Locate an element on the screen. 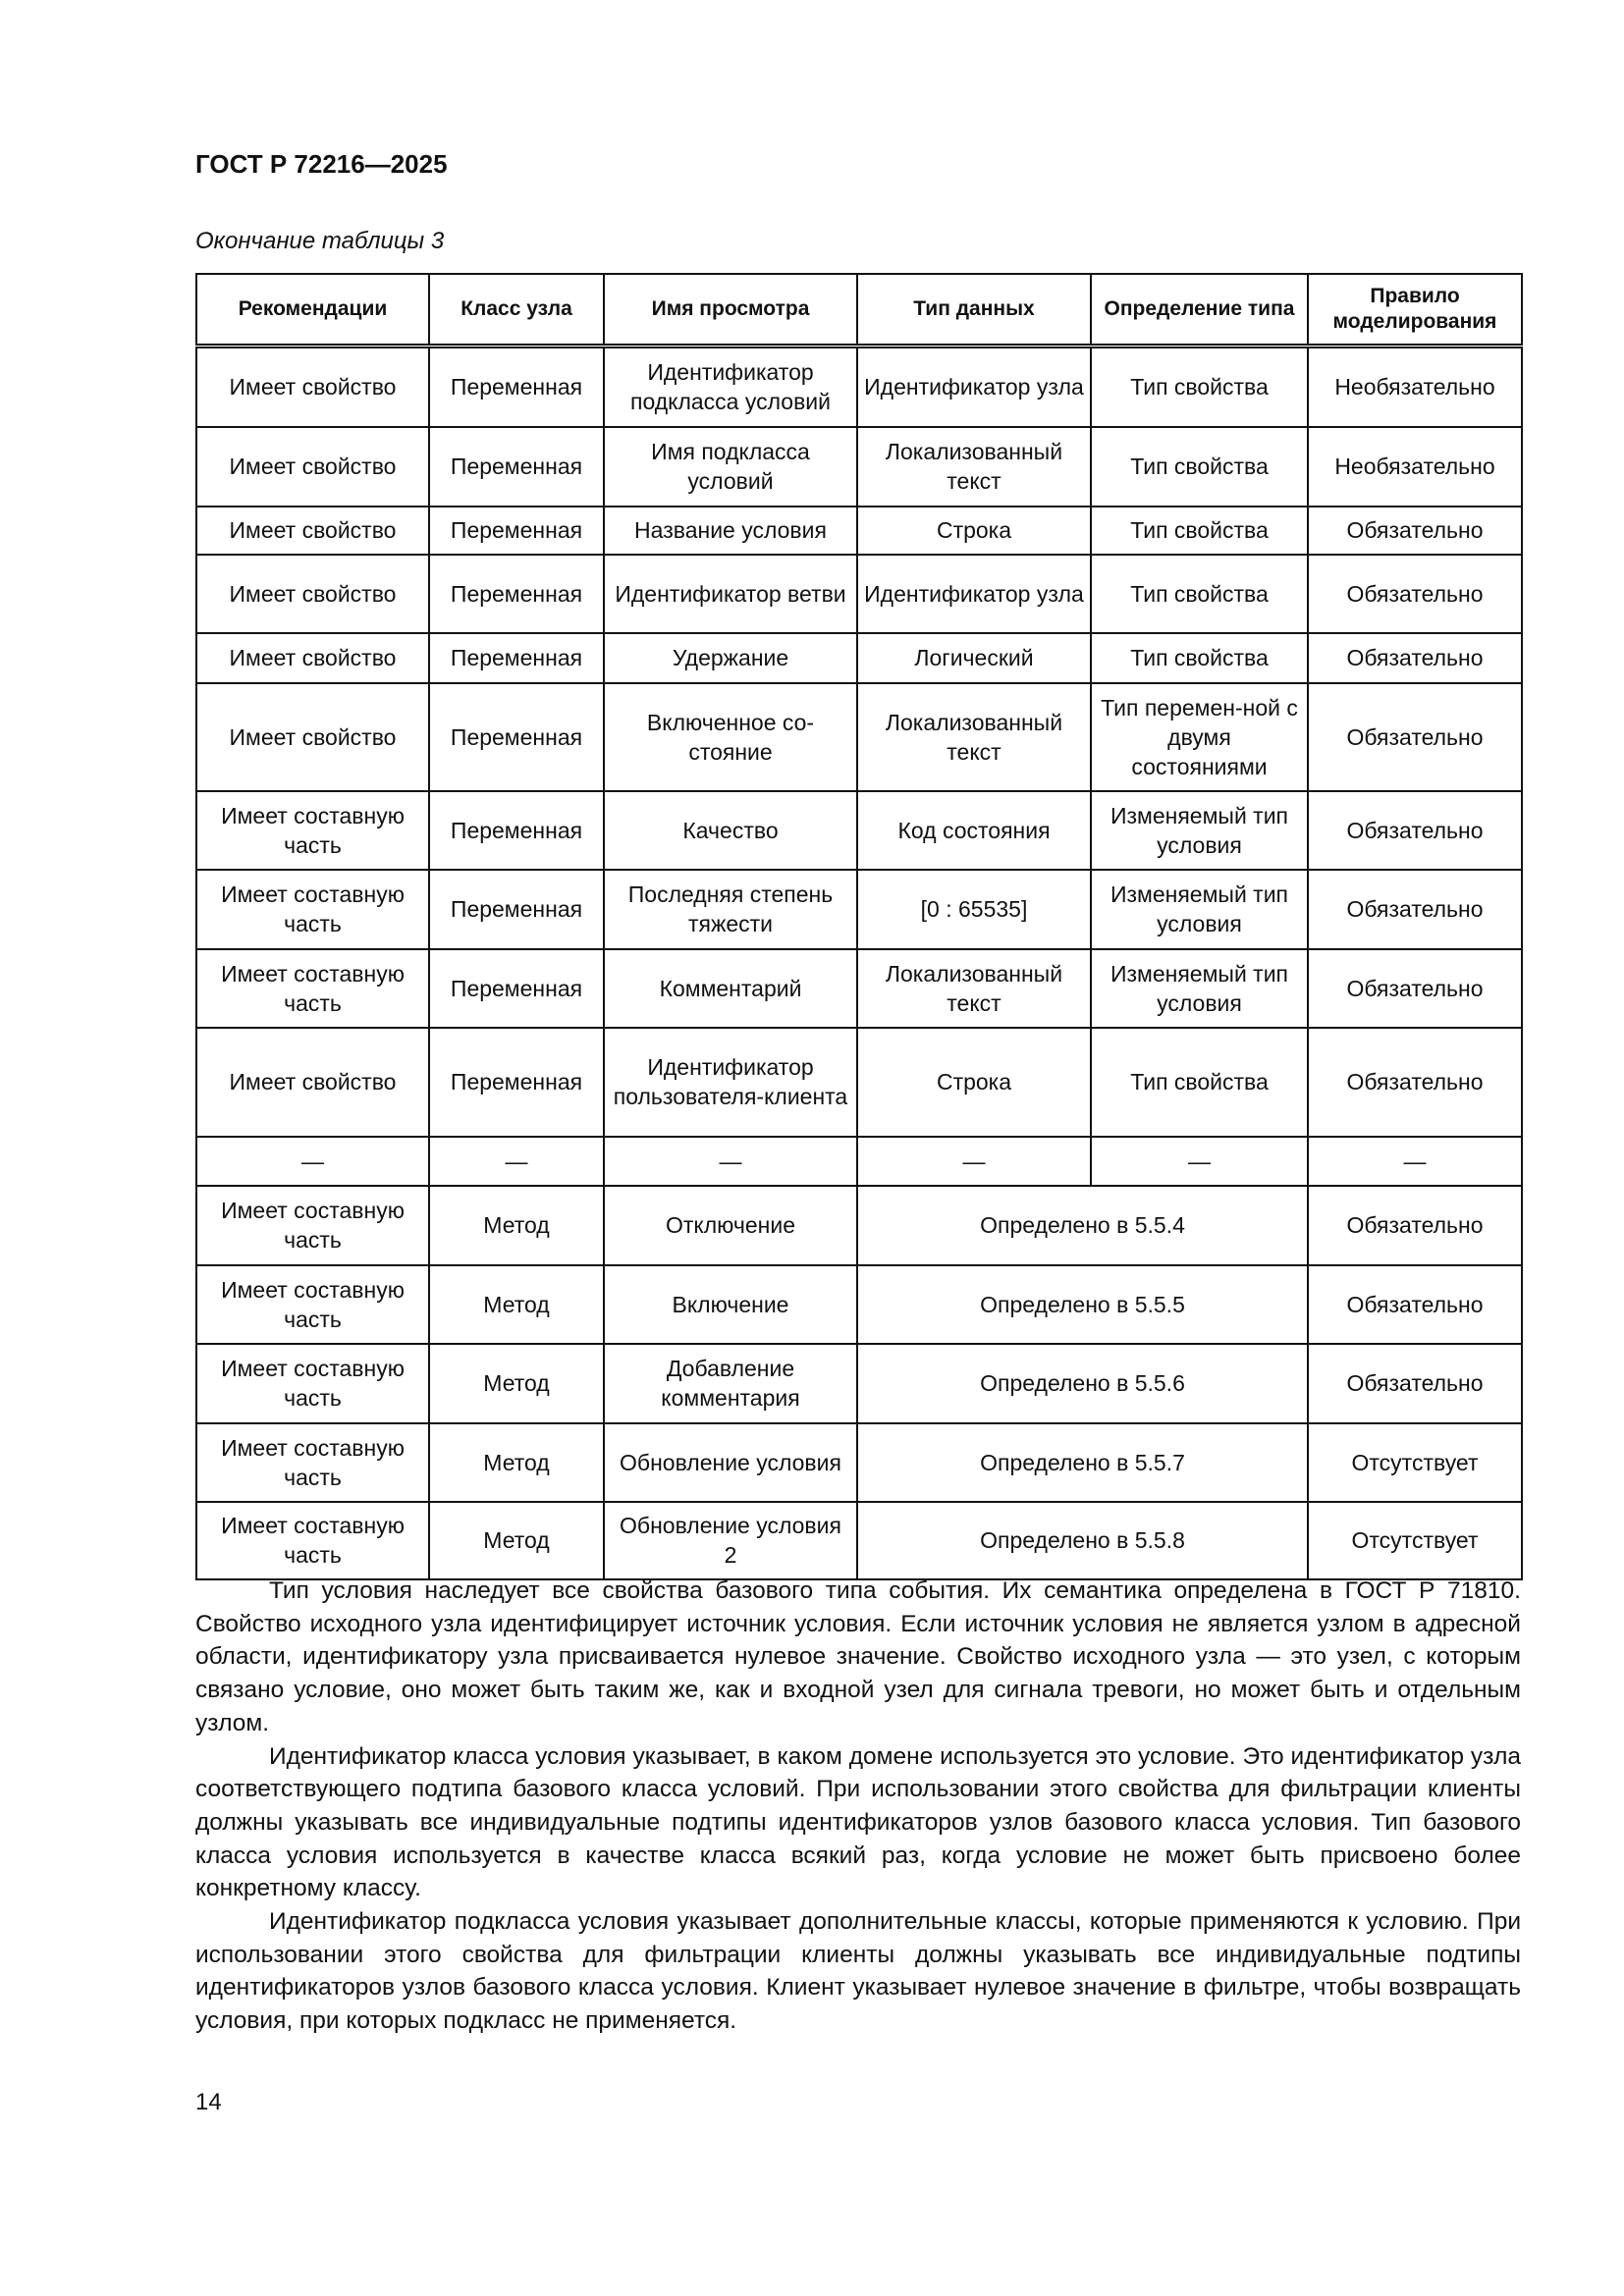  table-cell: Удержание is located at coordinates (730, 657).